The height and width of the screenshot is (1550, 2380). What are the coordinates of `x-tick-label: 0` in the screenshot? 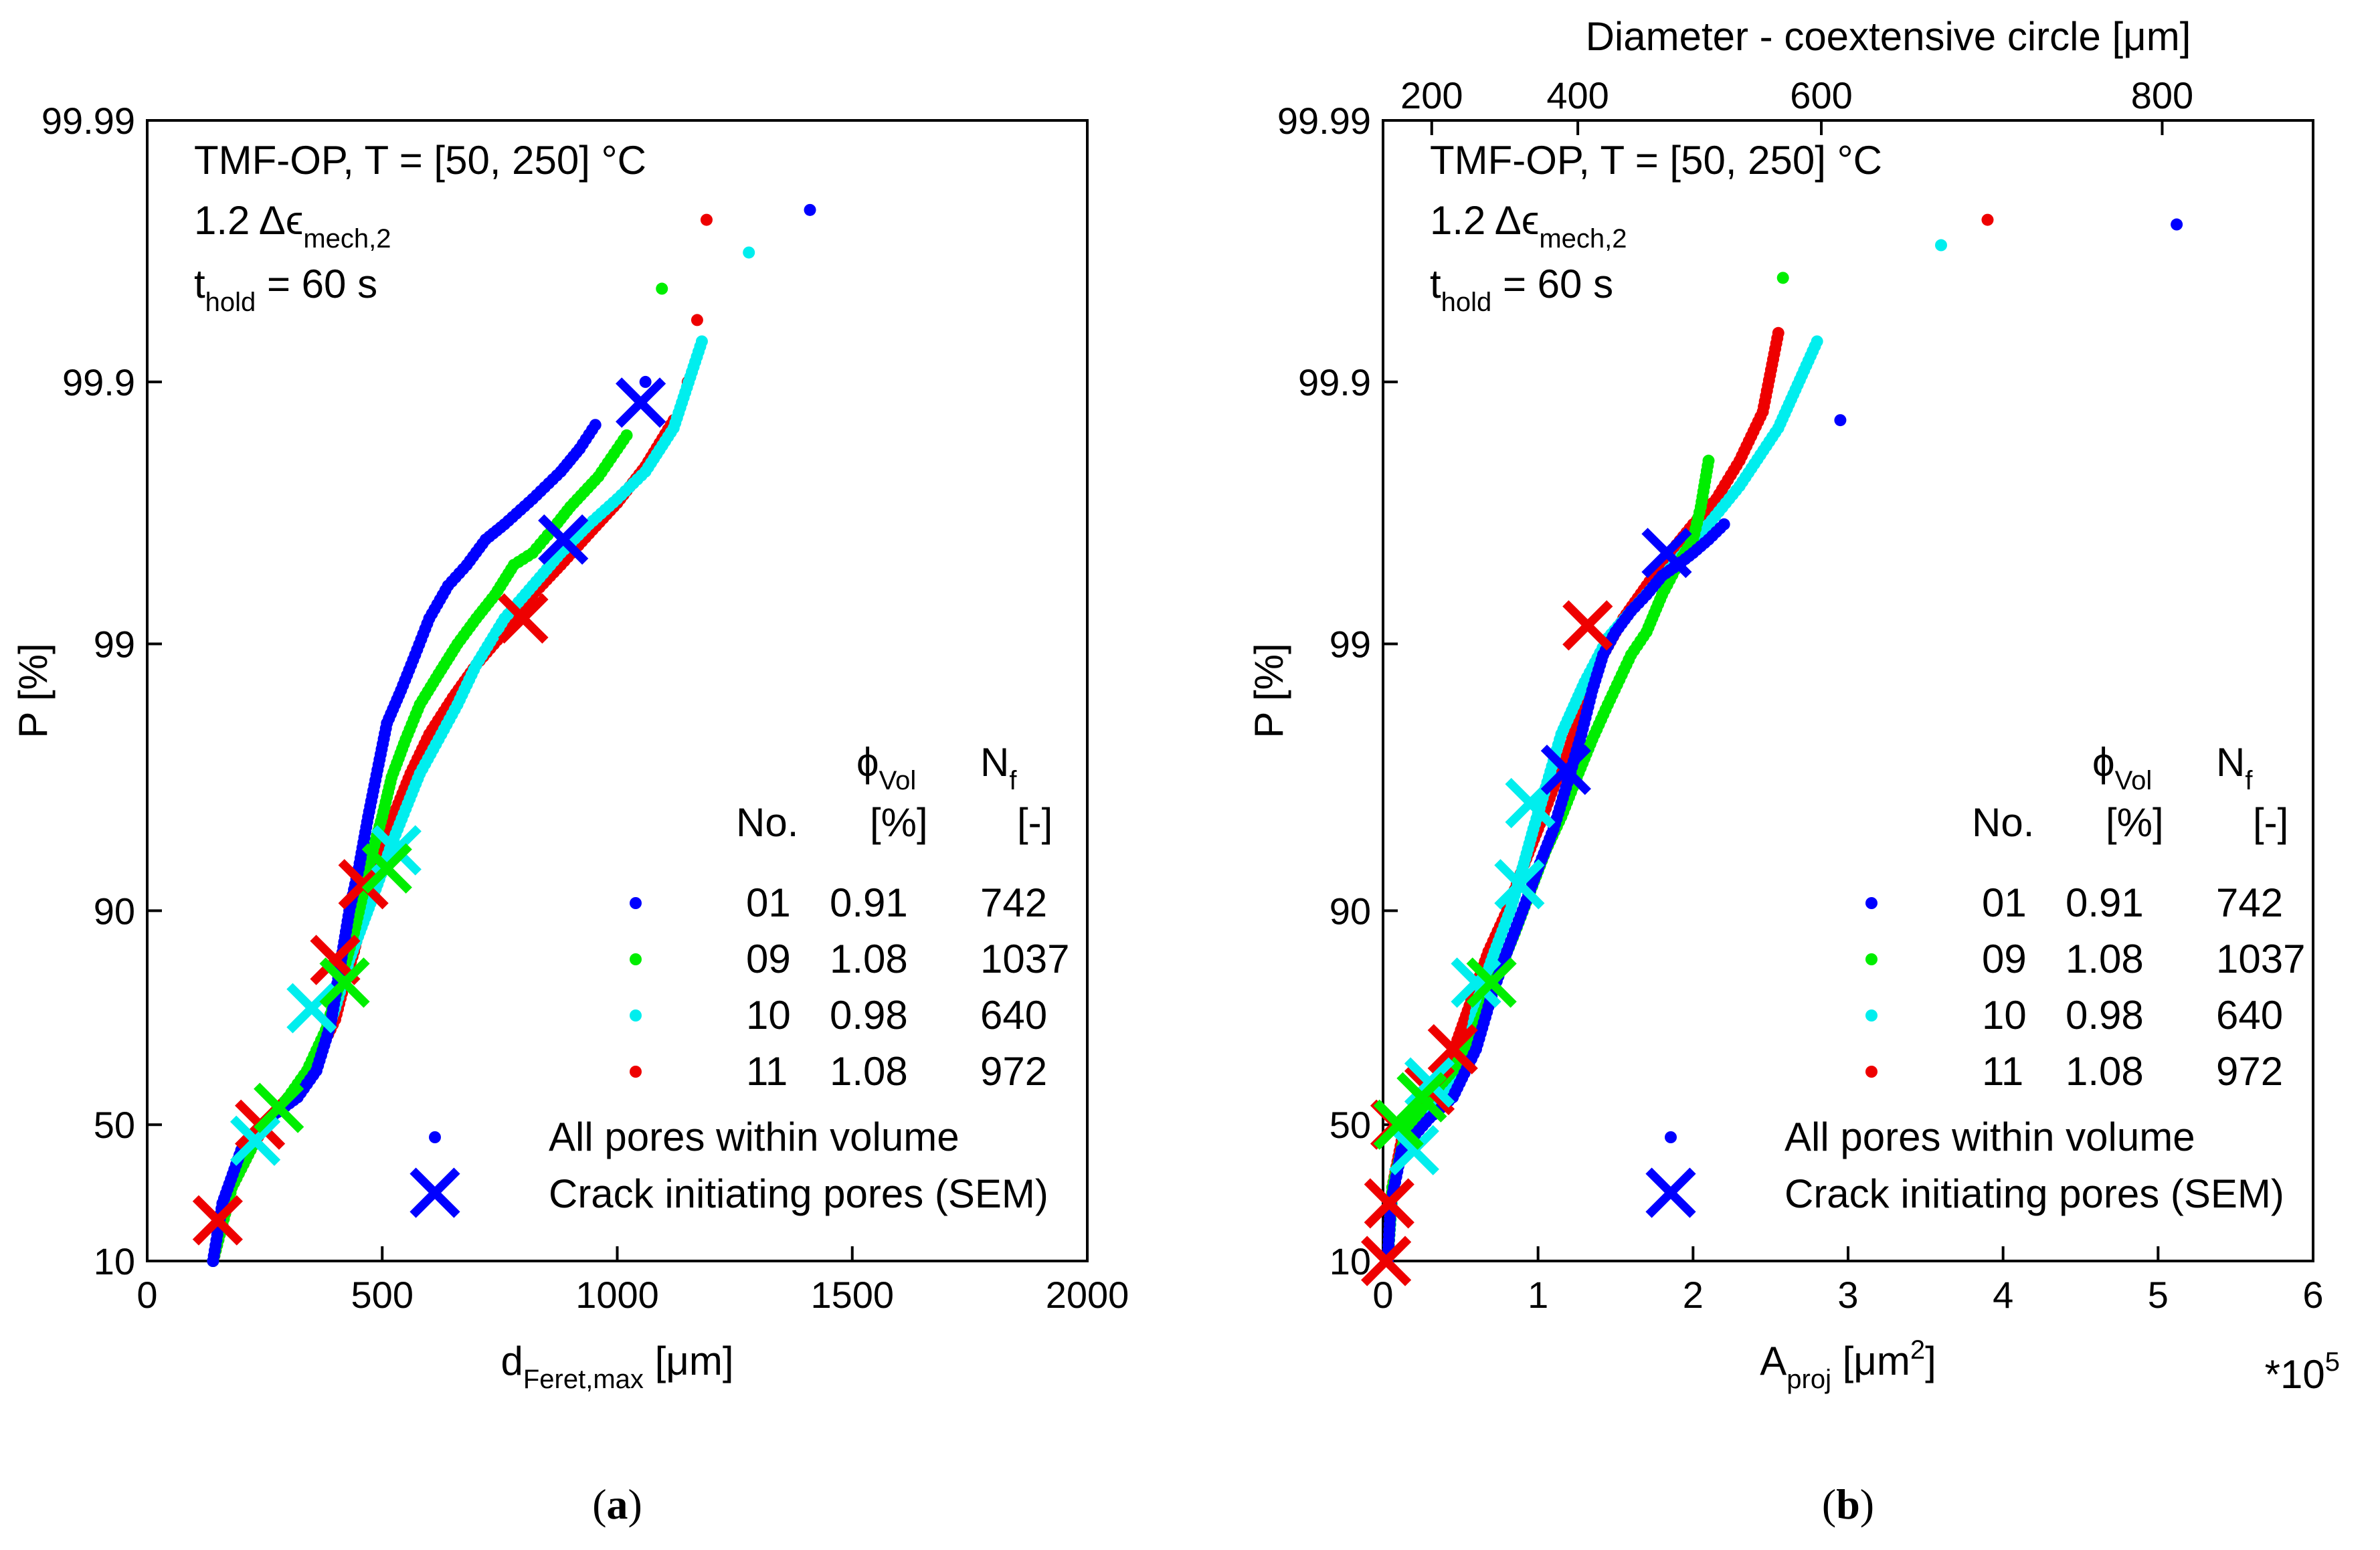 It's located at (146, 1295).